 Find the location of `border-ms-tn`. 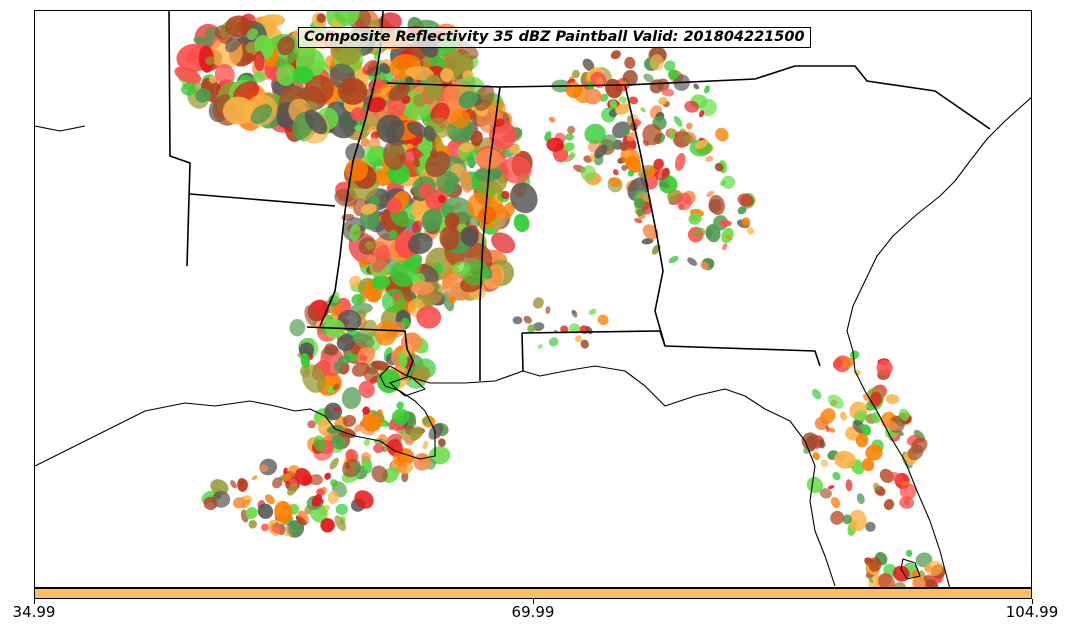

border-ms-tn is located at coordinates (443, 85).